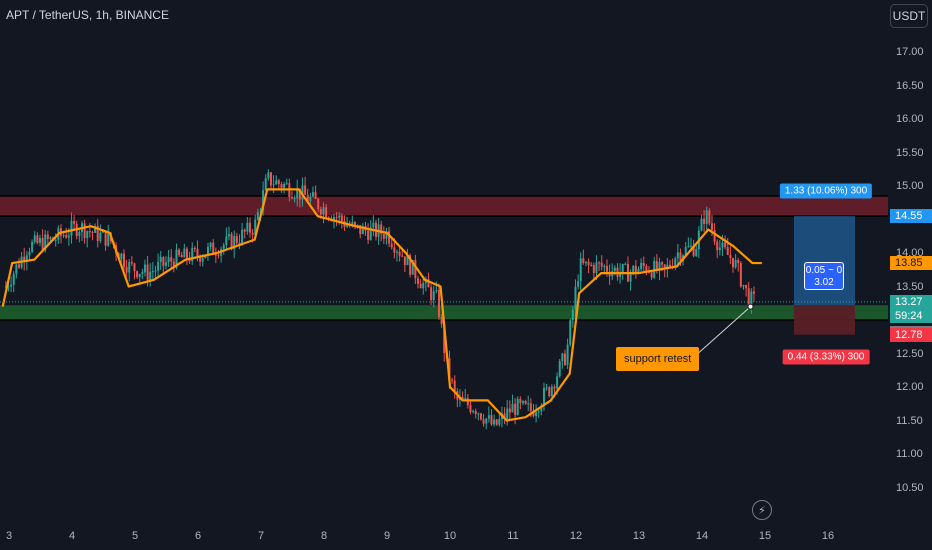  Describe the element at coordinates (702, 536) in the screenshot. I see `x-tick-label: 14` at that location.